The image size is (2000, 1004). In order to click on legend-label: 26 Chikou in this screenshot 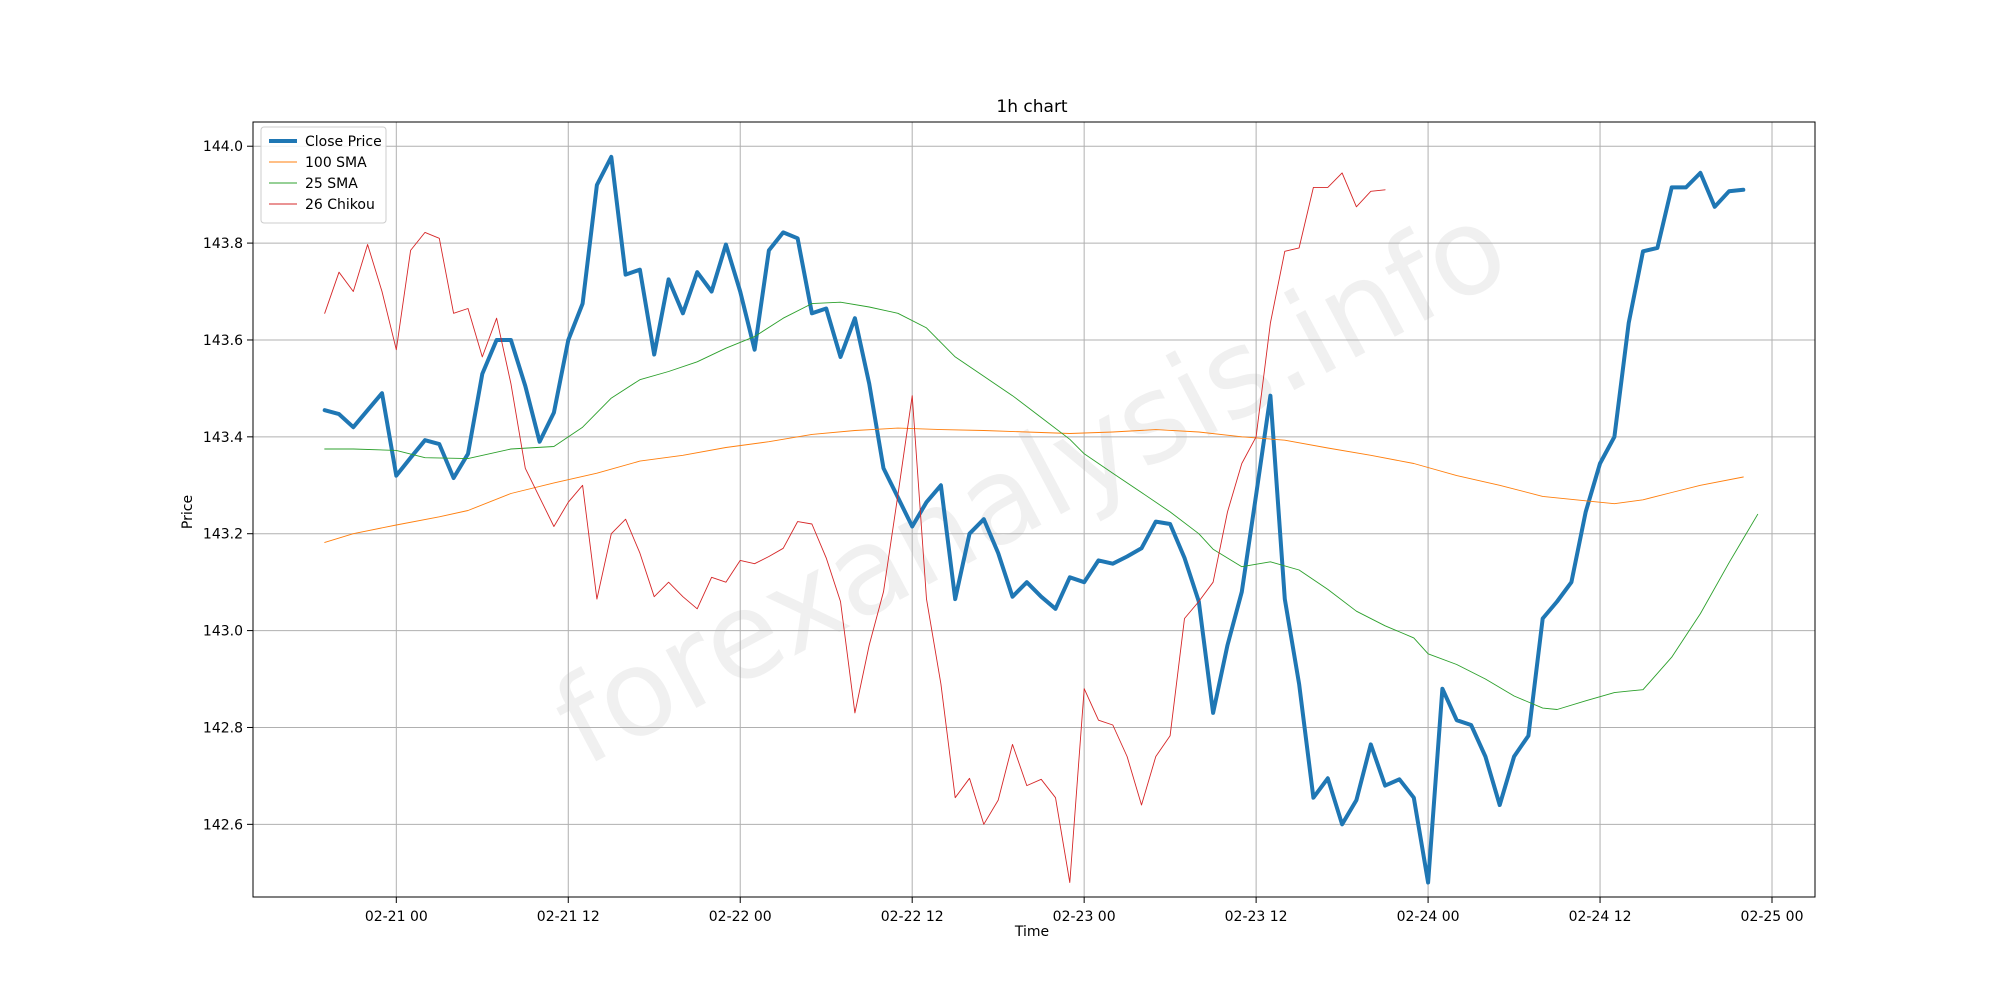, I will do `click(340, 205)`.